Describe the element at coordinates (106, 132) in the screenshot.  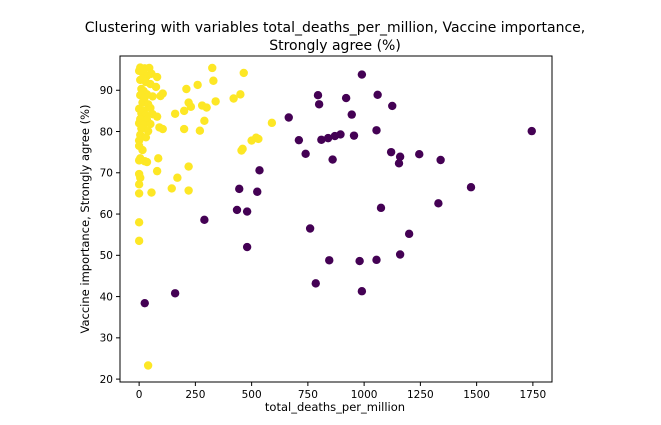
I see `y-tick-label: 80` at that location.